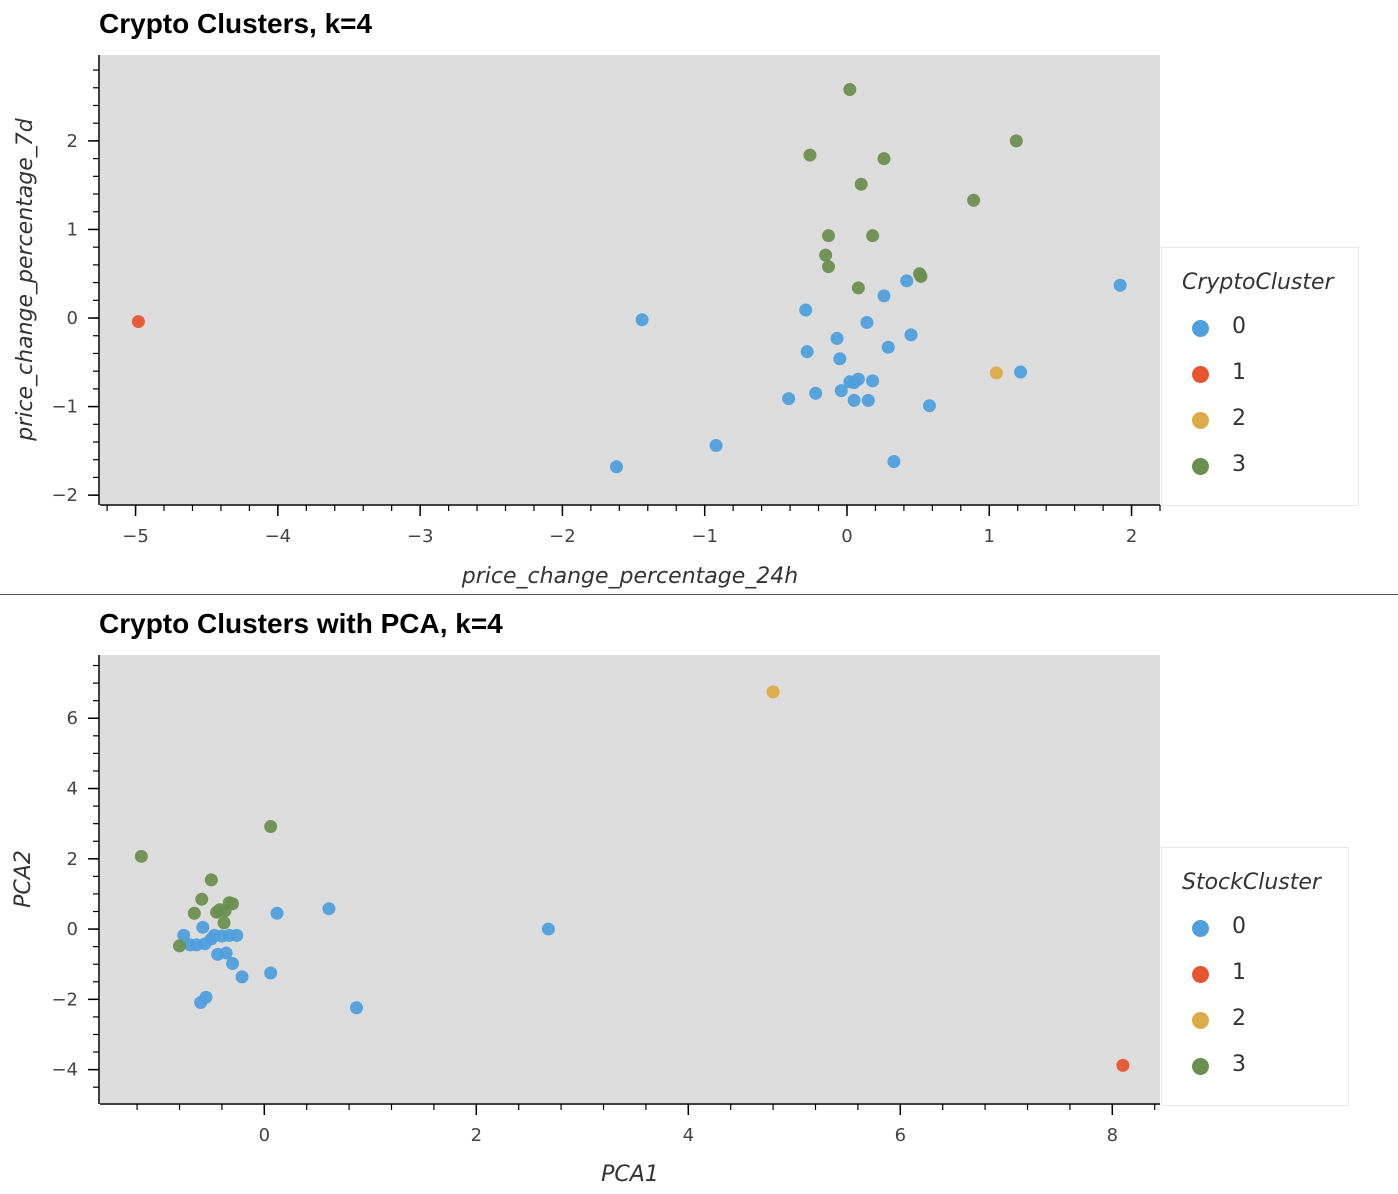 This screenshot has height=1194, width=1398. What do you see at coordinates (236, 23) in the screenshot?
I see `chart-title: Crypto Clusters, k=4` at bounding box center [236, 23].